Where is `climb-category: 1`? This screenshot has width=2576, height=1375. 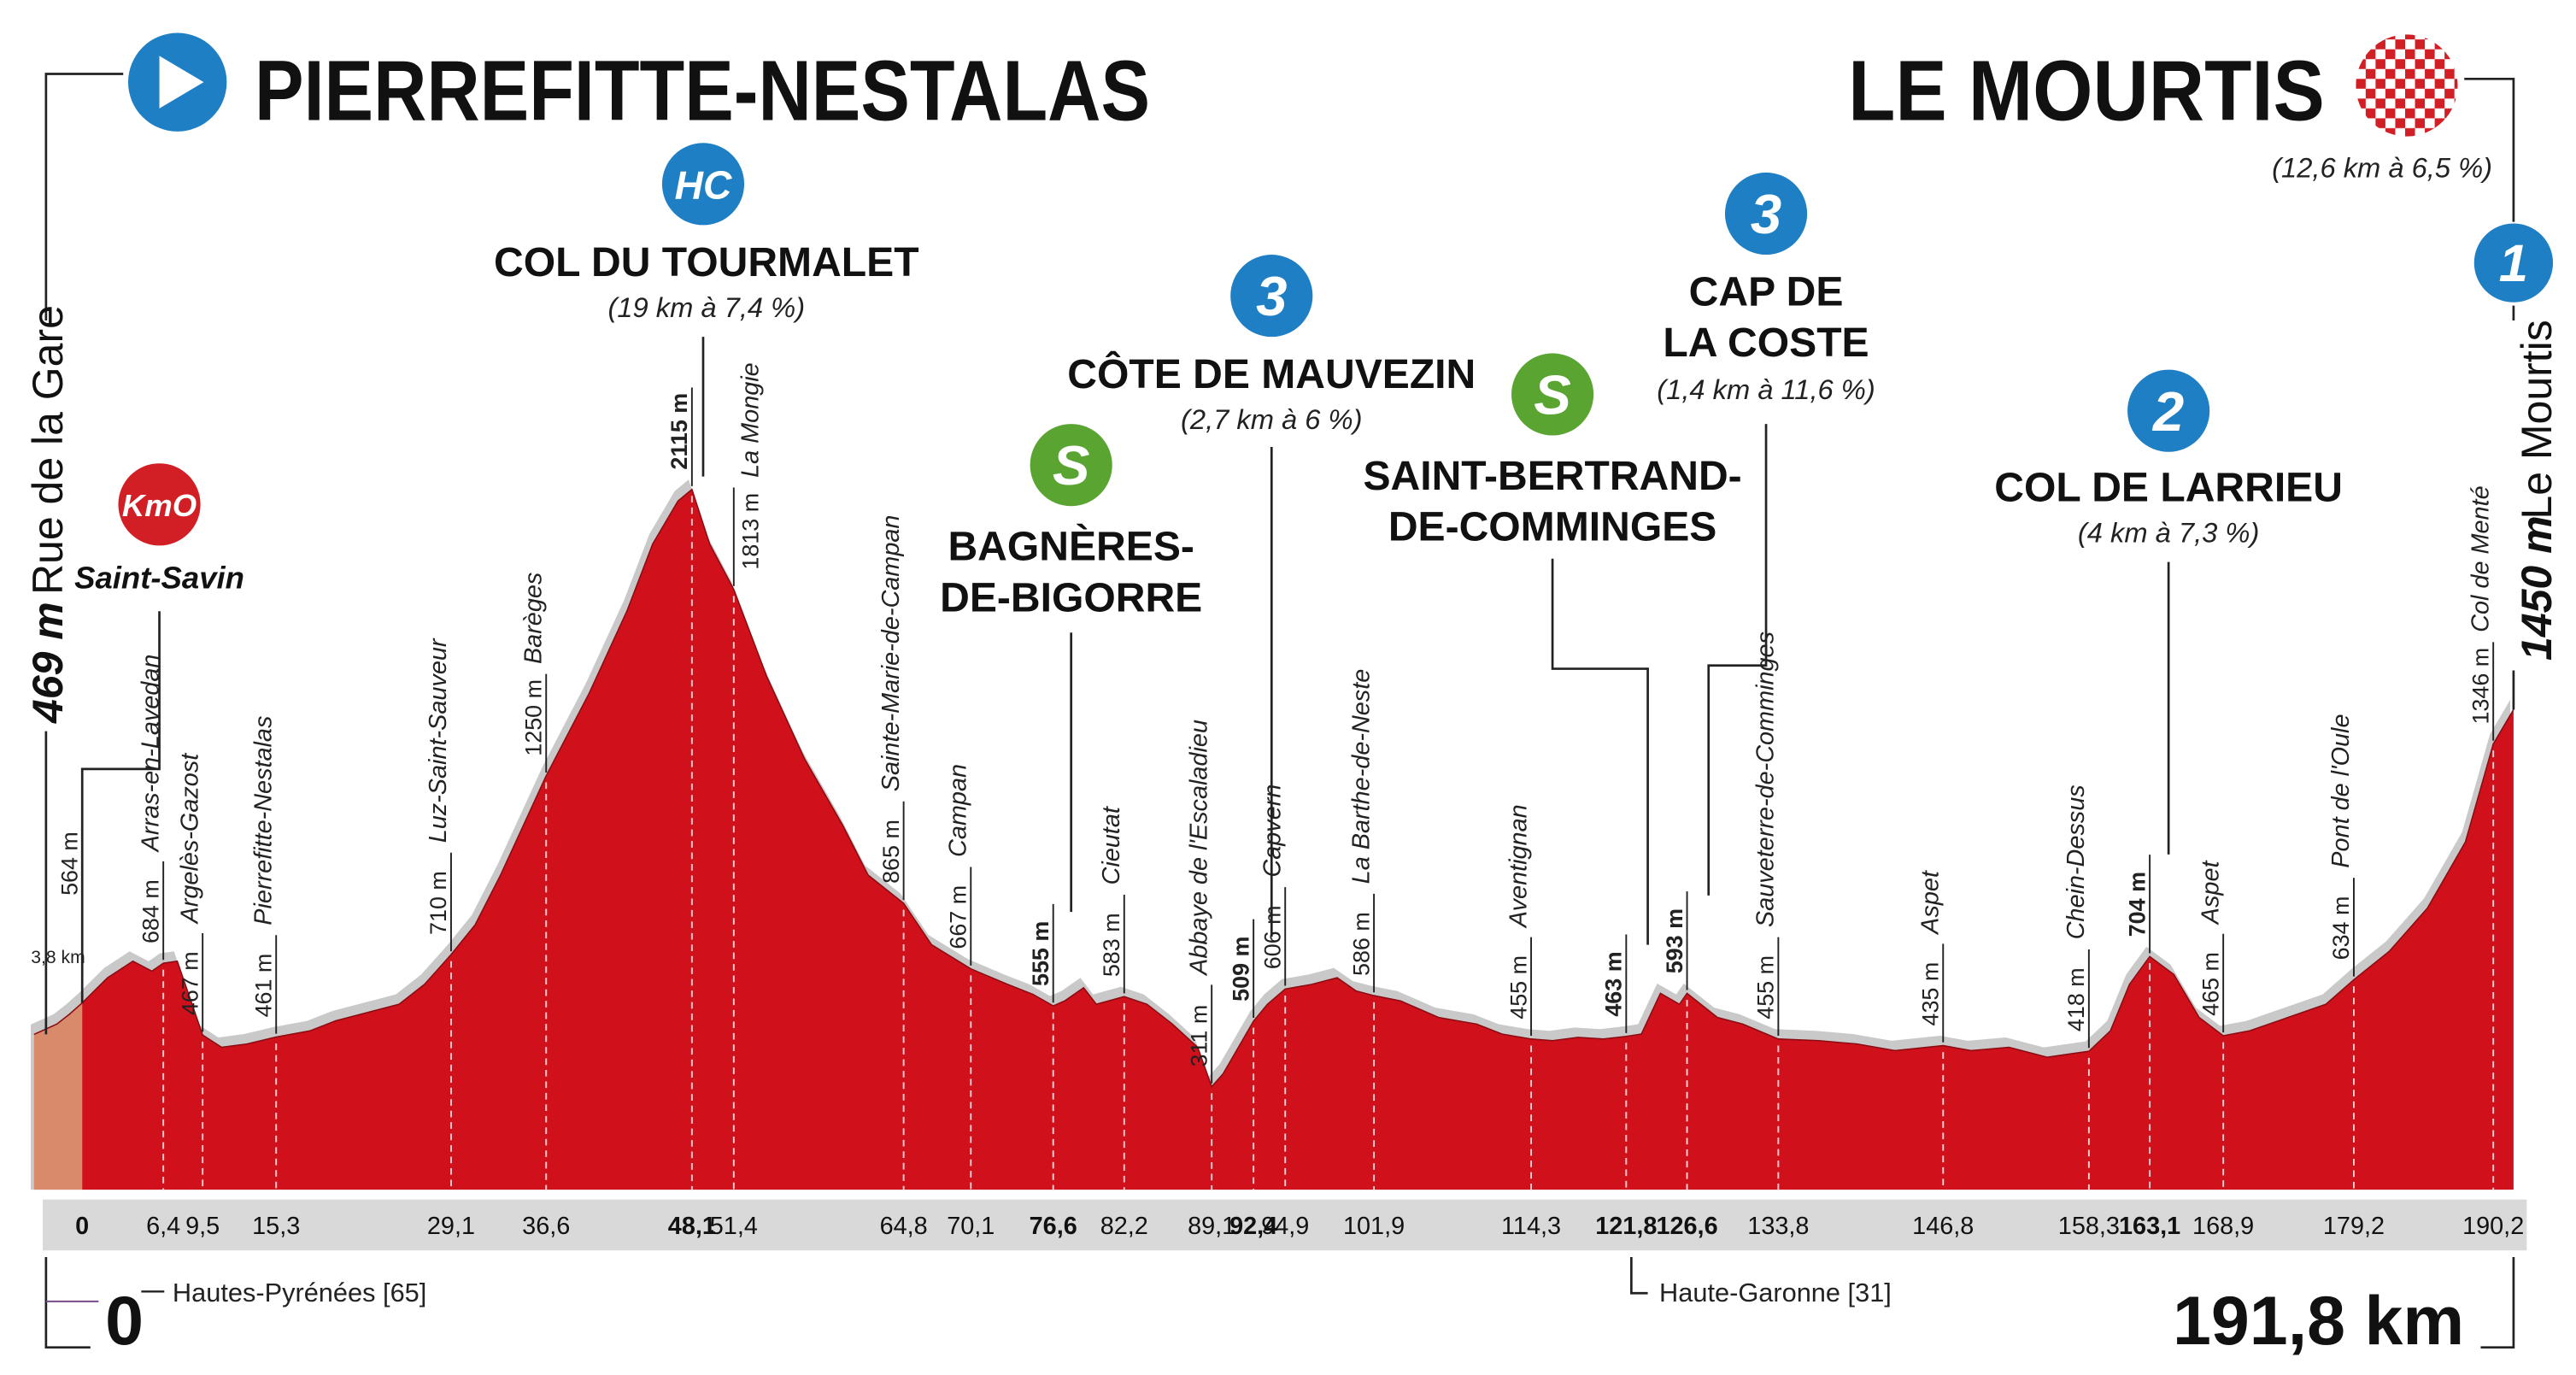 climb-category: 1 is located at coordinates (2513, 263).